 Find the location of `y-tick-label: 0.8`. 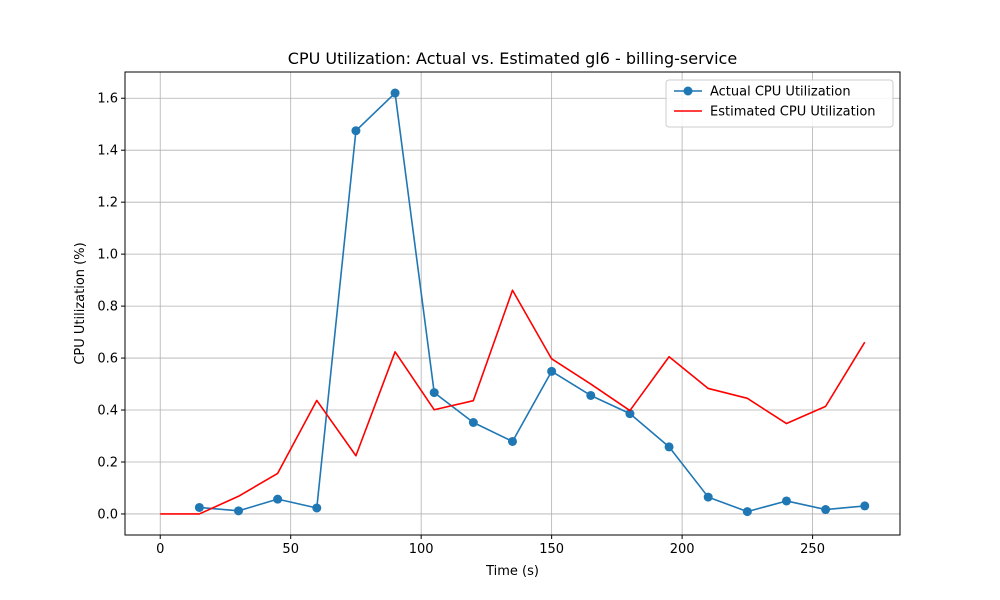

y-tick-label: 0.8 is located at coordinates (107, 307).